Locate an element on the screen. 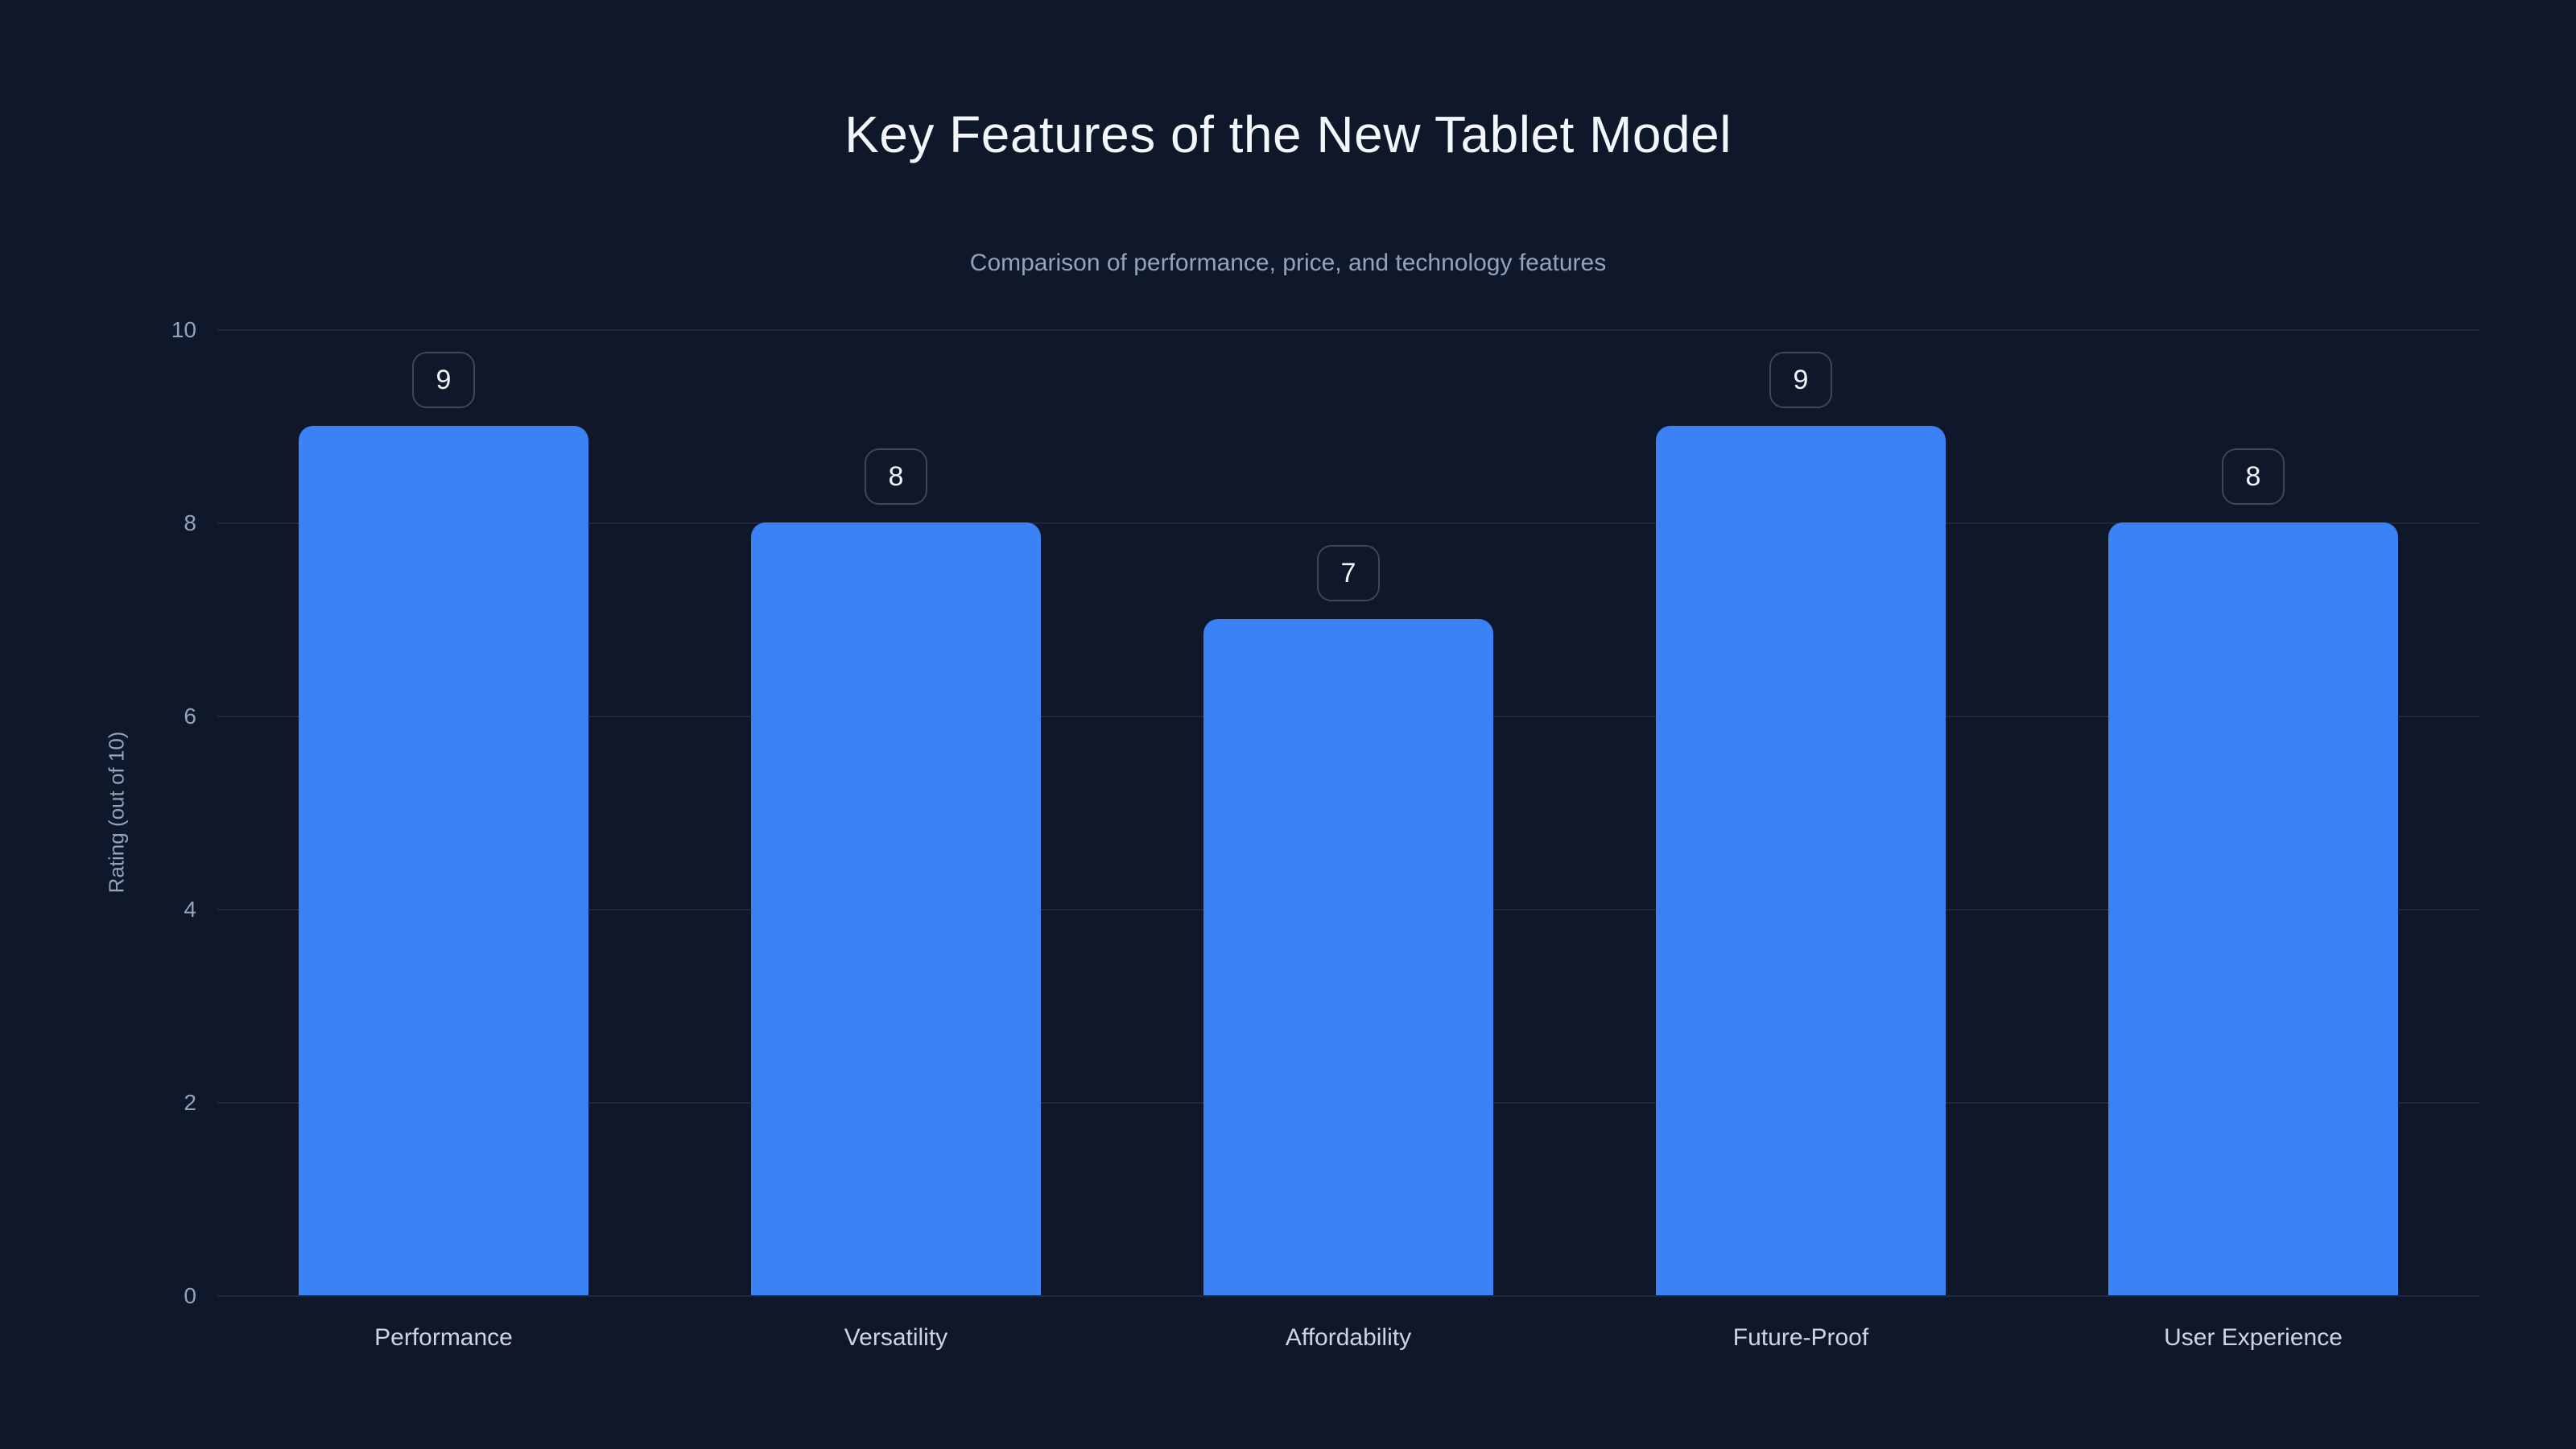  value-badge-affordability: 7 is located at coordinates (1348, 573).